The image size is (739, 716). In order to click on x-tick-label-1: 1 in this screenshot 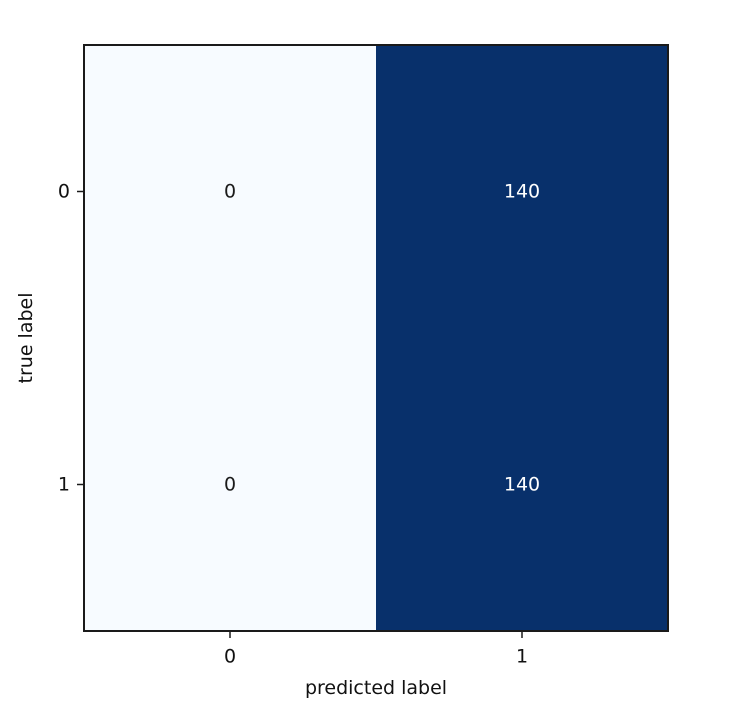, I will do `click(522, 657)`.